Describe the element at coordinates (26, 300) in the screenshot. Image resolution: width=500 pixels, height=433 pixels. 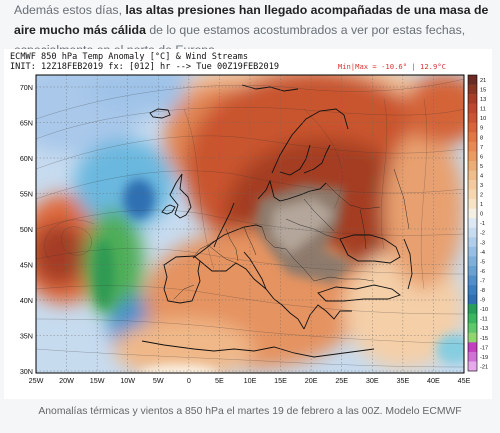
I see `lat-tick-label: 40N` at that location.